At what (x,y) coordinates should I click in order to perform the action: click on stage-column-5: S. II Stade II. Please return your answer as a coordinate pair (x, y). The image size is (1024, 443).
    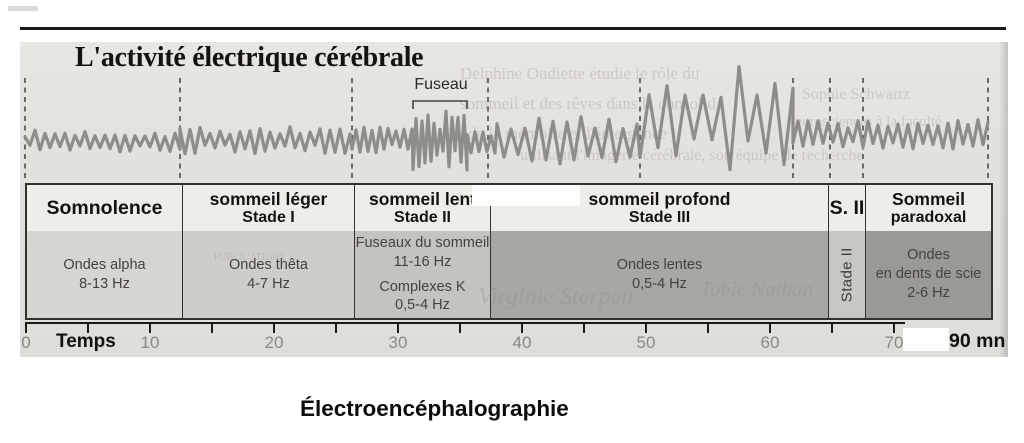
    Looking at the image, I should click on (846, 251).